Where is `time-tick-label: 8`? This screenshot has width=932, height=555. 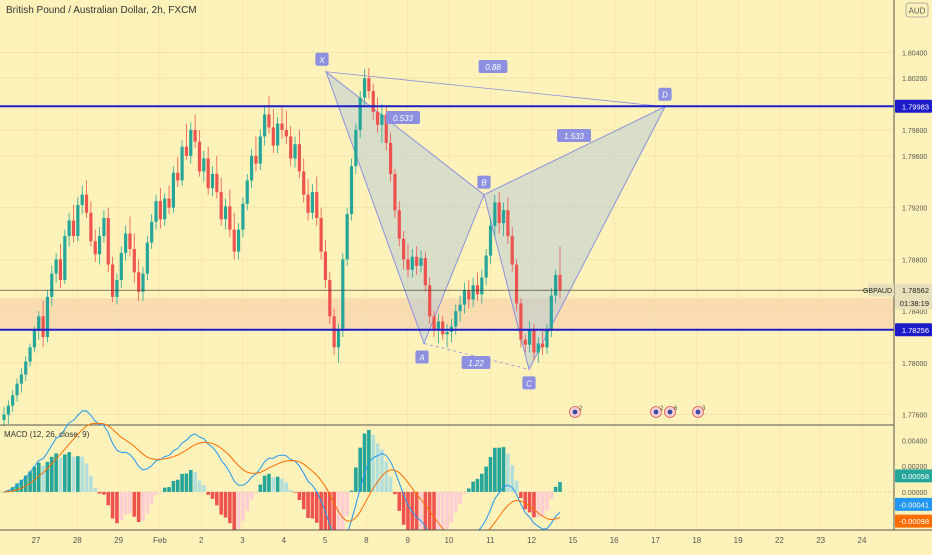
time-tick-label: 8 is located at coordinates (366, 540).